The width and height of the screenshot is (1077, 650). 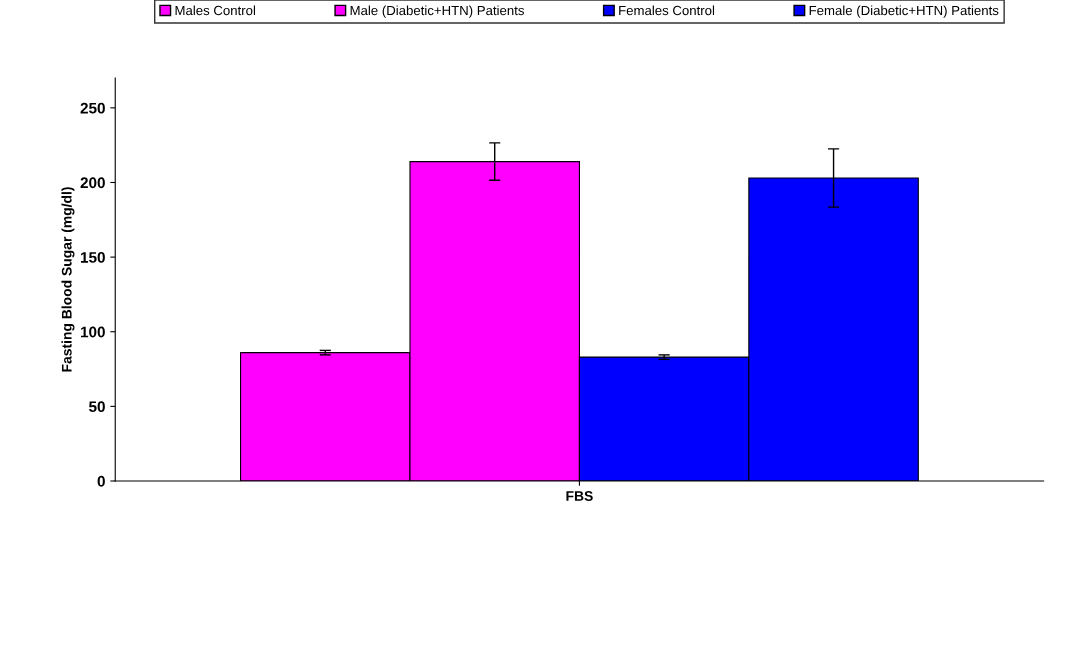 I want to click on x-tick-label: FBS, so click(x=579, y=496).